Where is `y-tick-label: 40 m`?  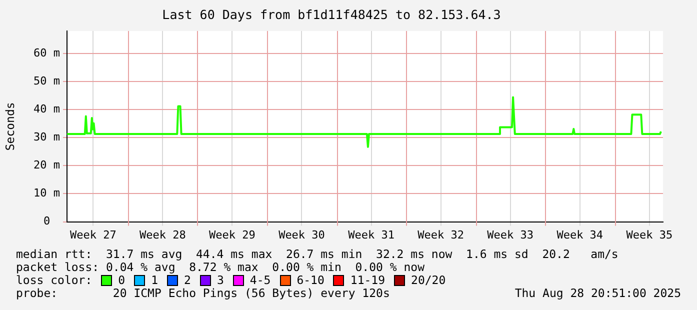 y-tick-label: 40 m is located at coordinates (47, 109).